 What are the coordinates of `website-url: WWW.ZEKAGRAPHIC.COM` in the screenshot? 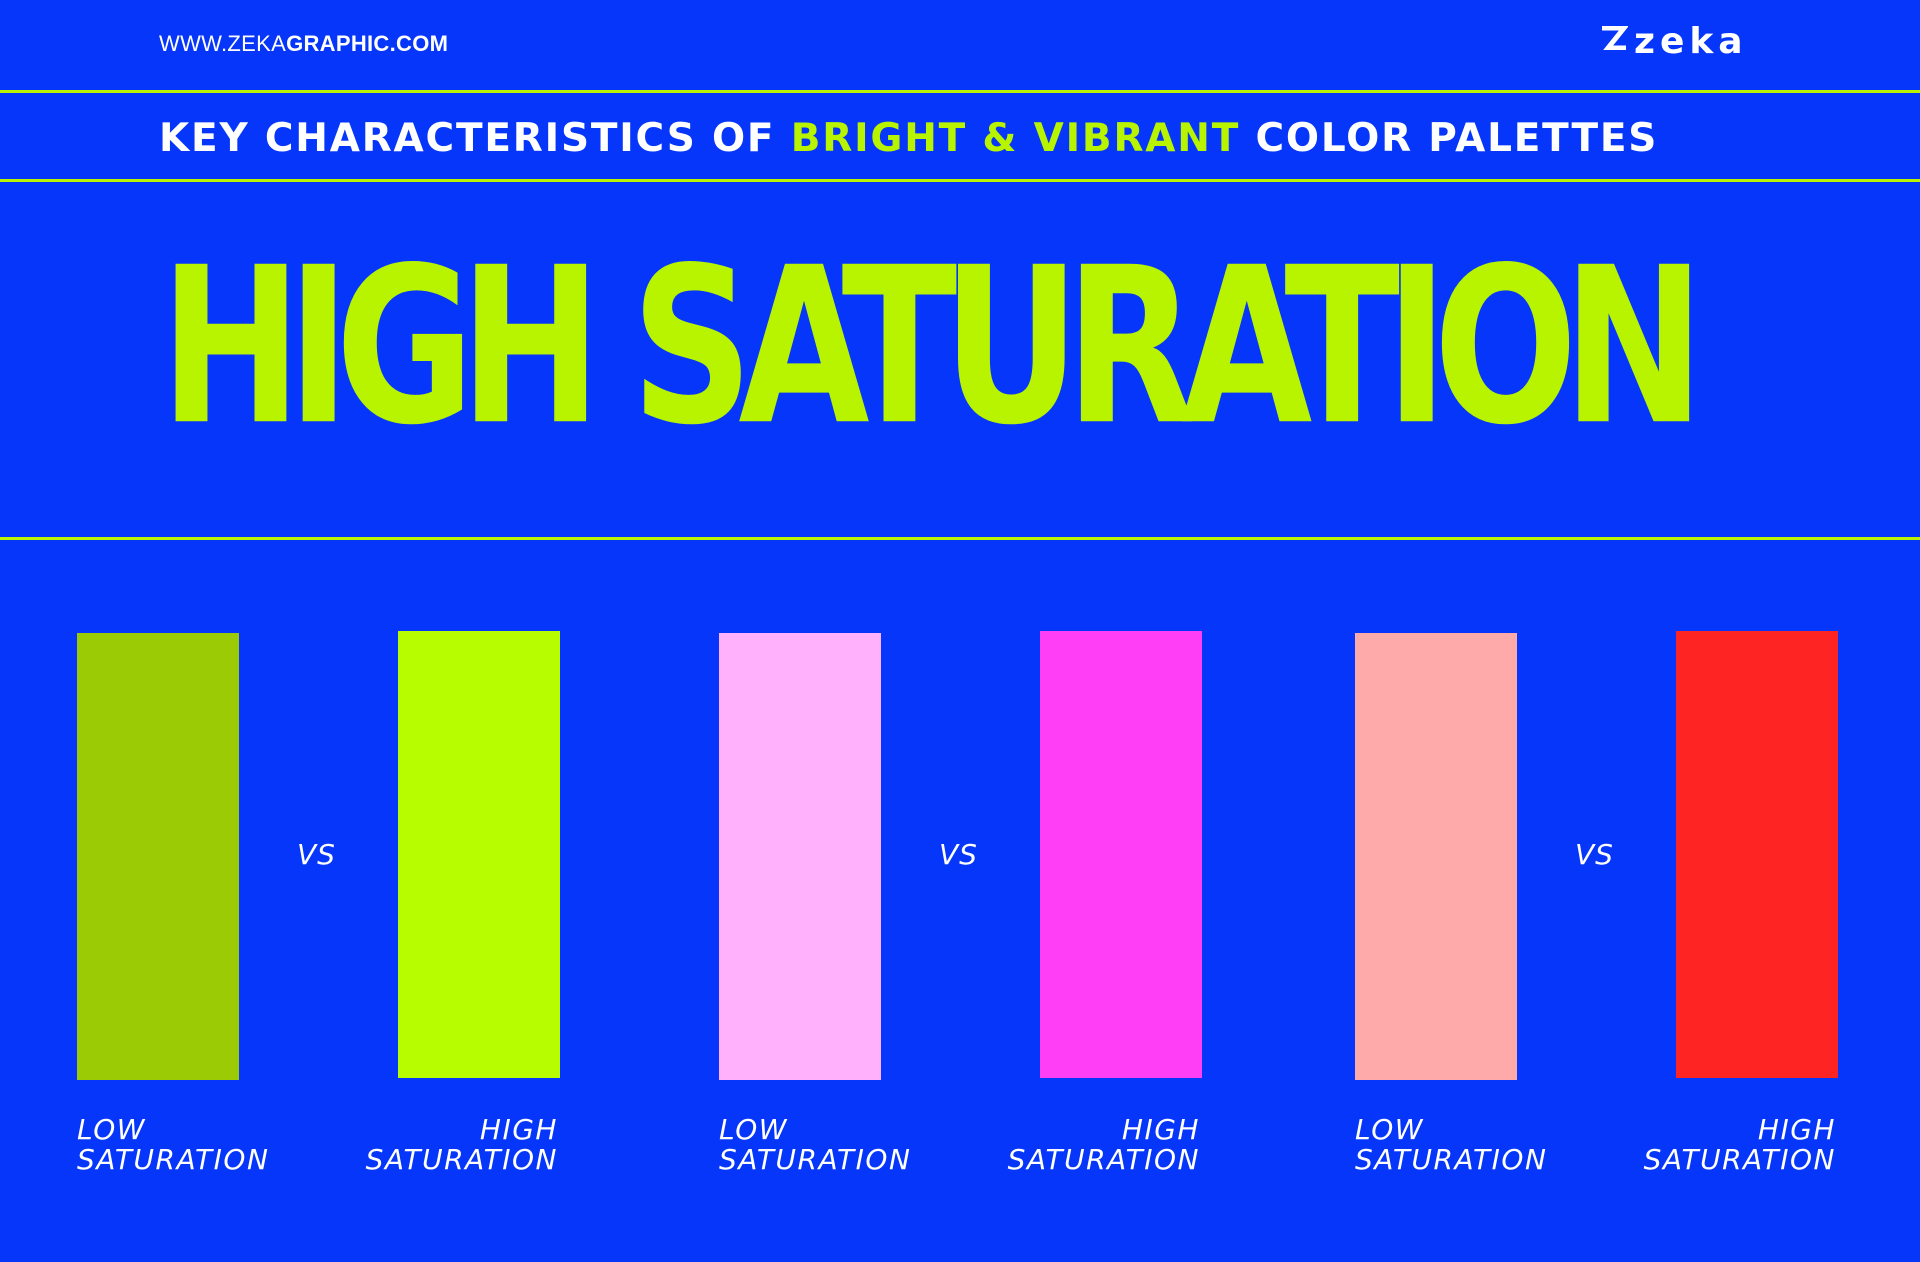 It's located at (303, 44).